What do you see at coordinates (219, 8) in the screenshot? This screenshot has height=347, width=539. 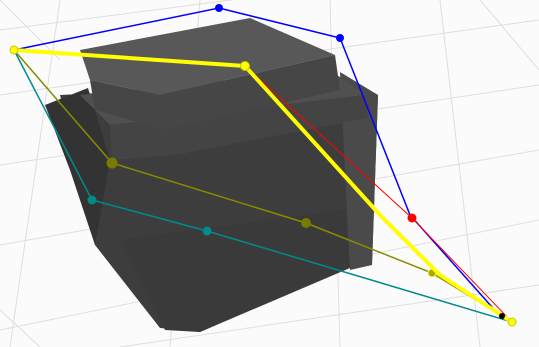 I see `blue-handle-top` at bounding box center [219, 8].